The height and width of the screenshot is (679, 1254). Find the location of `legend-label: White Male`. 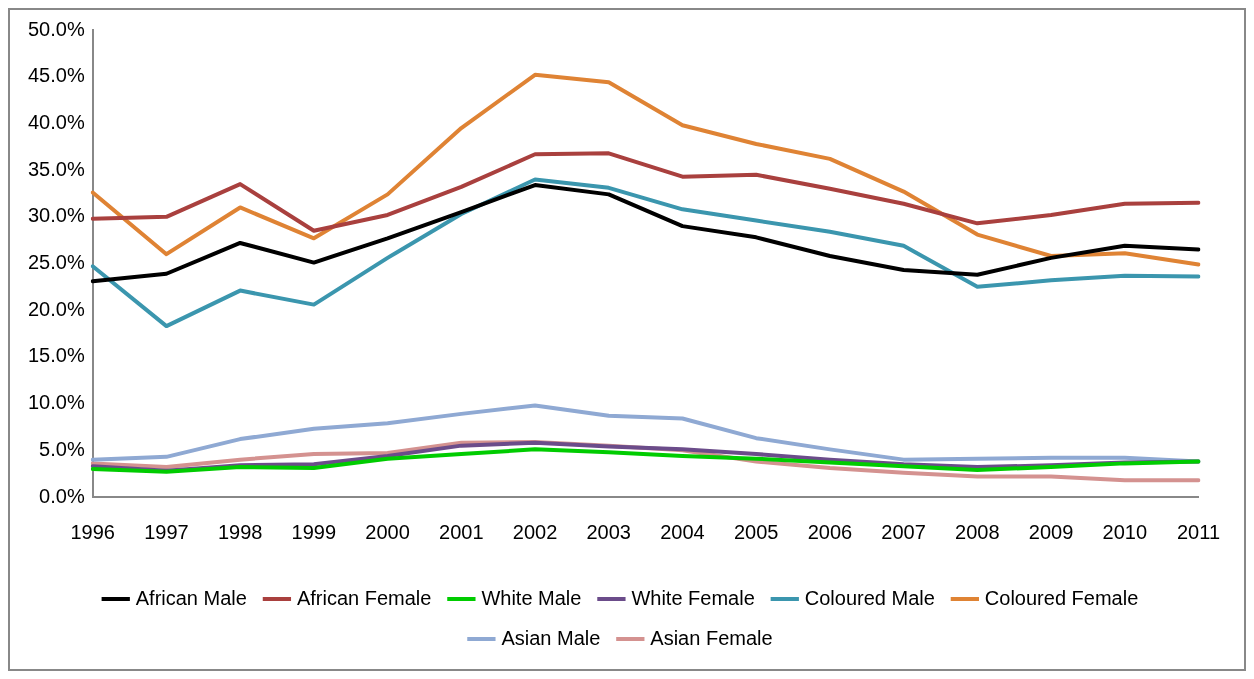

legend-label: White Male is located at coordinates (531, 597).